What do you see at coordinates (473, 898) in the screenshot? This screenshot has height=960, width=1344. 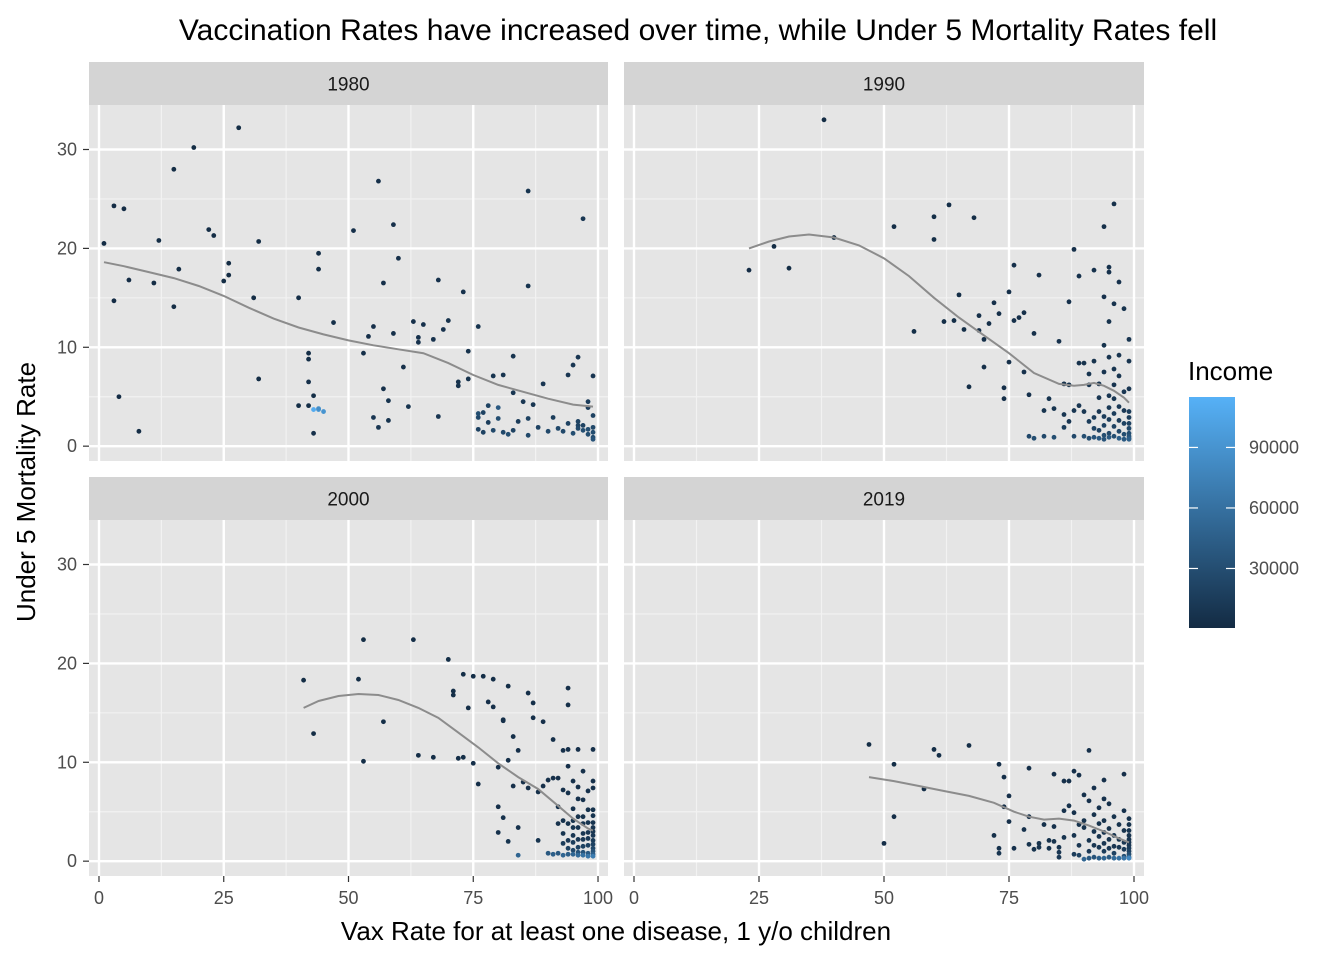 I see `x-tick-label: 75` at bounding box center [473, 898].